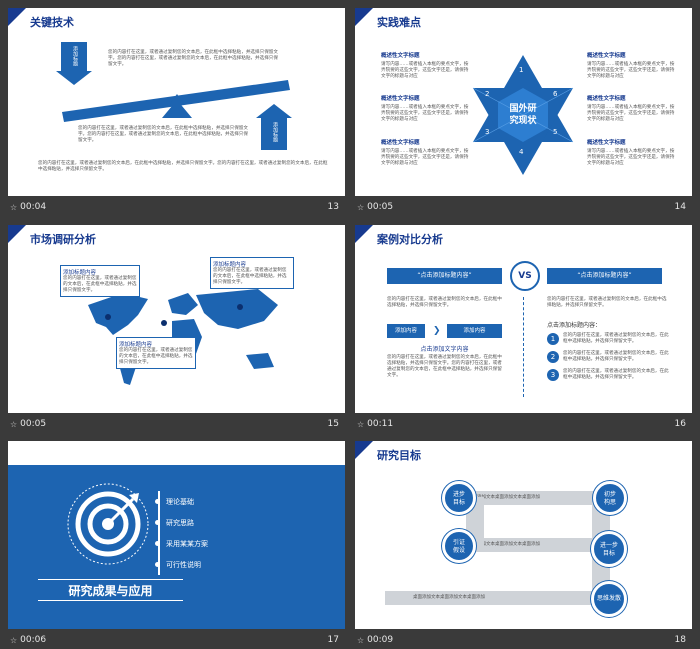  What do you see at coordinates (181, 501) in the screenshot?
I see `list-item: 理论基础` at bounding box center [181, 501].